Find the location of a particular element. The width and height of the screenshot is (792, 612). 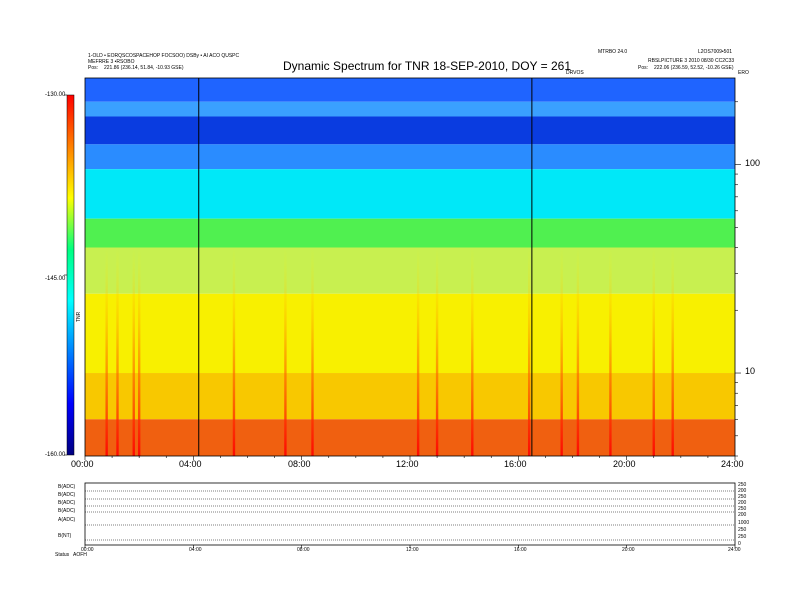

header-right-corner: ERO is located at coordinates (743, 73).